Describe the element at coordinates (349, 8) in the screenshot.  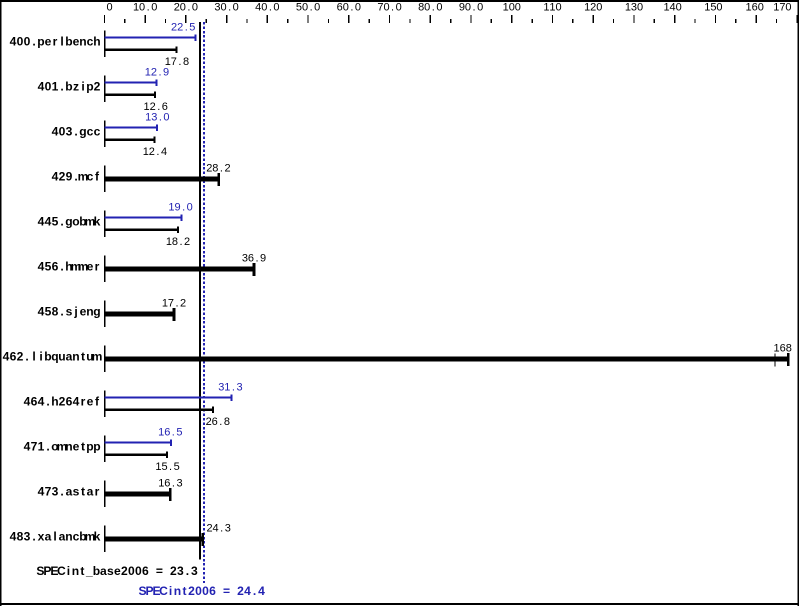
I see `svg-text: 60.0` at that location.